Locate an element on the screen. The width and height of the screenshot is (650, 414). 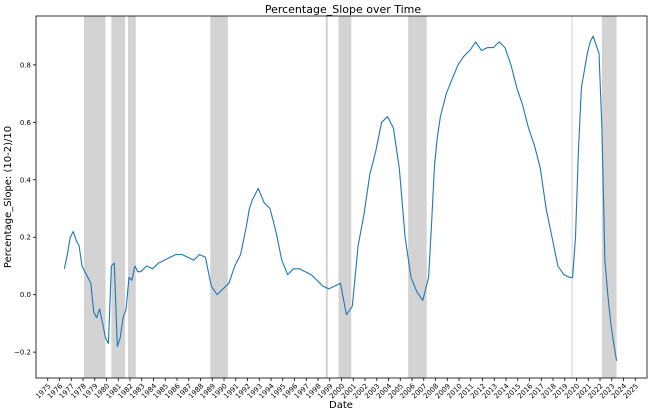
y-tick-label: 0.6 is located at coordinates (26, 123).